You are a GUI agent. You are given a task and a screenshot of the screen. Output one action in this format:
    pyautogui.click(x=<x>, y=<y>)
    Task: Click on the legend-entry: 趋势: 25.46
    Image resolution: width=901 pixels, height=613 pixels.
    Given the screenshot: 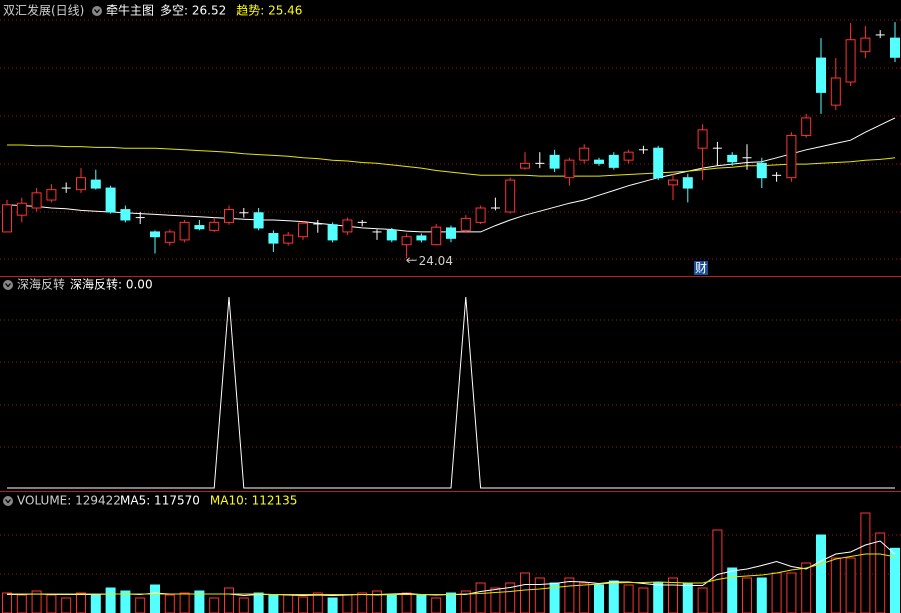 What is the action you would take?
    pyautogui.click(x=269, y=11)
    